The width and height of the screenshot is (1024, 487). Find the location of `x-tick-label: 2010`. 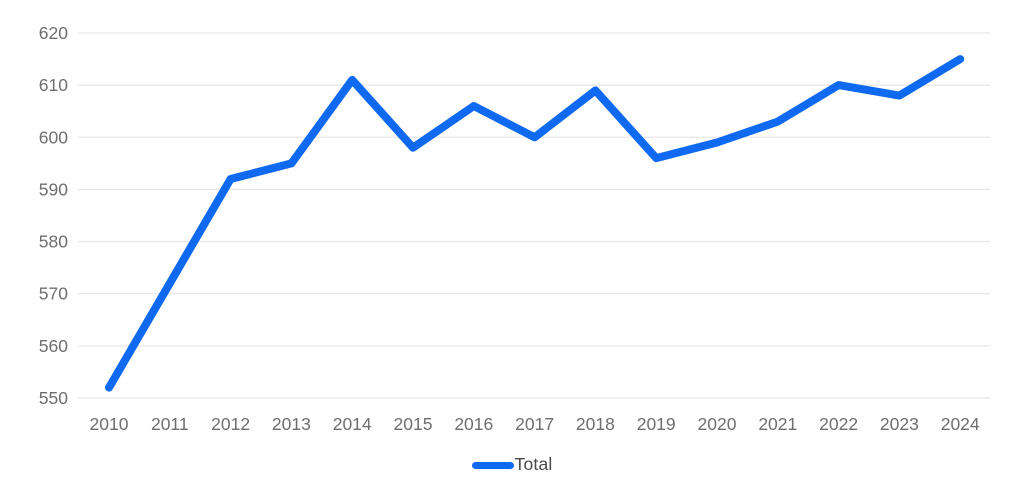

x-tick-label: 2010 is located at coordinates (109, 424).